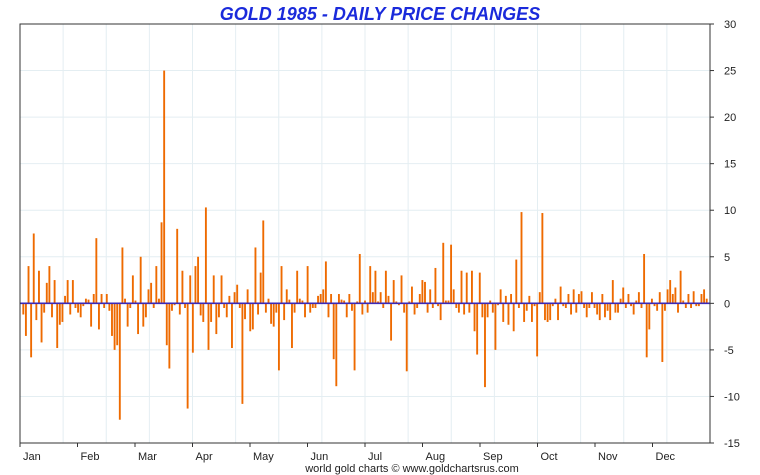  Describe the element at coordinates (147, 457) in the screenshot. I see `x-tick-label: Mar` at that location.